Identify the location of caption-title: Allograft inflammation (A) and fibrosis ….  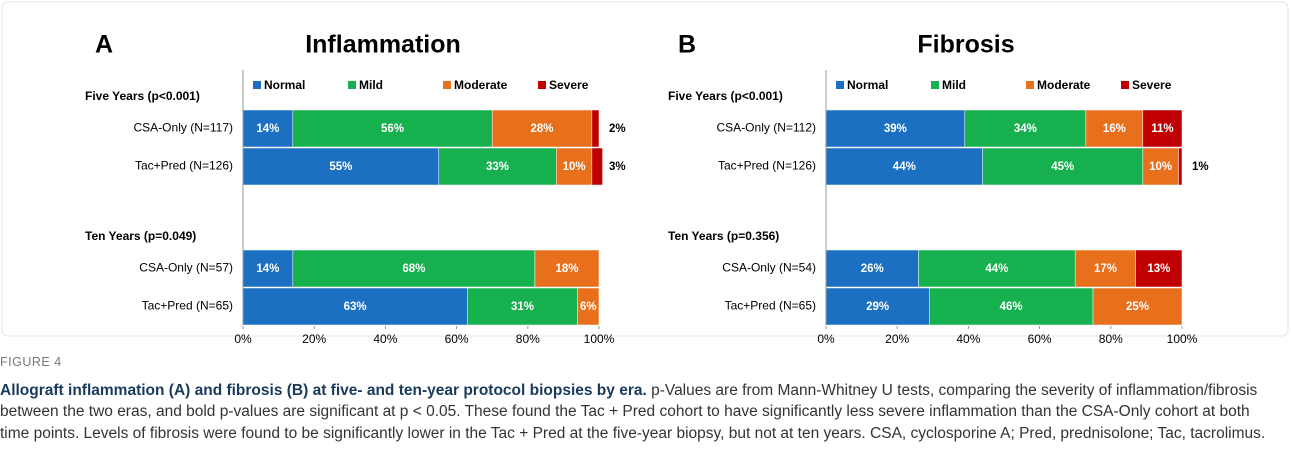
(323, 390).